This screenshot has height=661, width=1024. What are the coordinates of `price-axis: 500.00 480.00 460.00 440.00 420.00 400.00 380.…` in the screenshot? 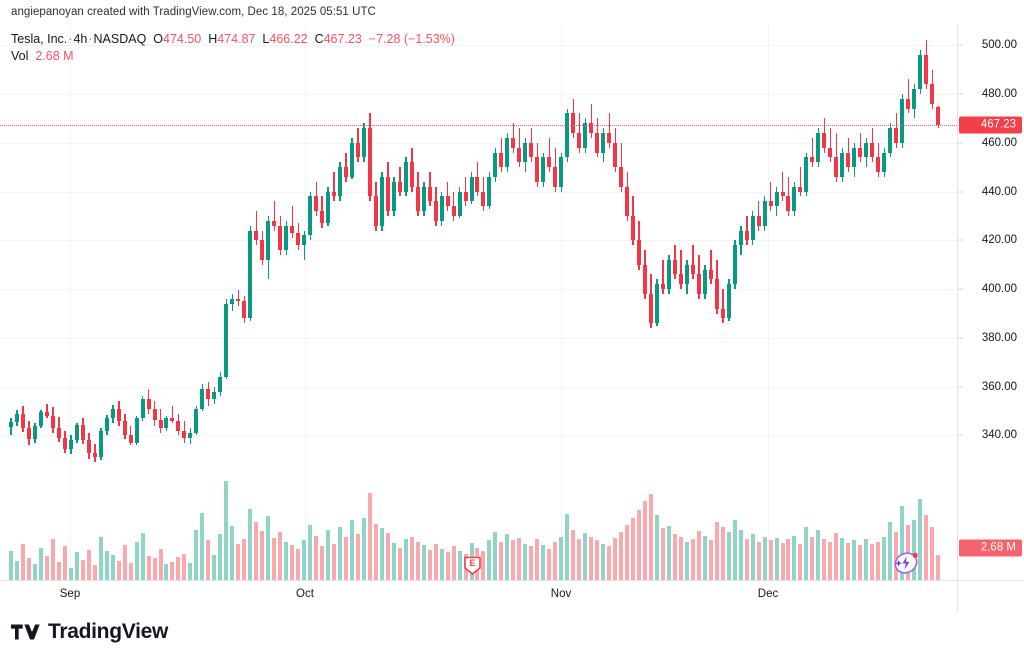 It's located at (990, 302).